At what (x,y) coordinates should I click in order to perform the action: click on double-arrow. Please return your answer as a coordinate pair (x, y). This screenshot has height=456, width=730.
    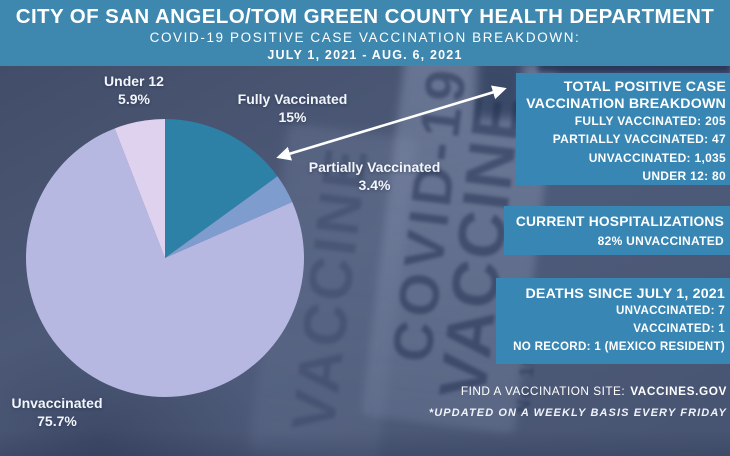
    Looking at the image, I should click on (391, 123).